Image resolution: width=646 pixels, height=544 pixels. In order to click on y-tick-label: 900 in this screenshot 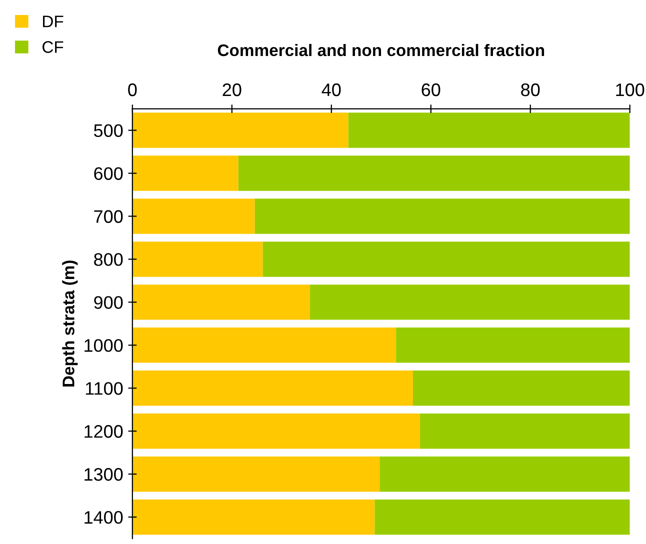, I will do `click(108, 302)`.